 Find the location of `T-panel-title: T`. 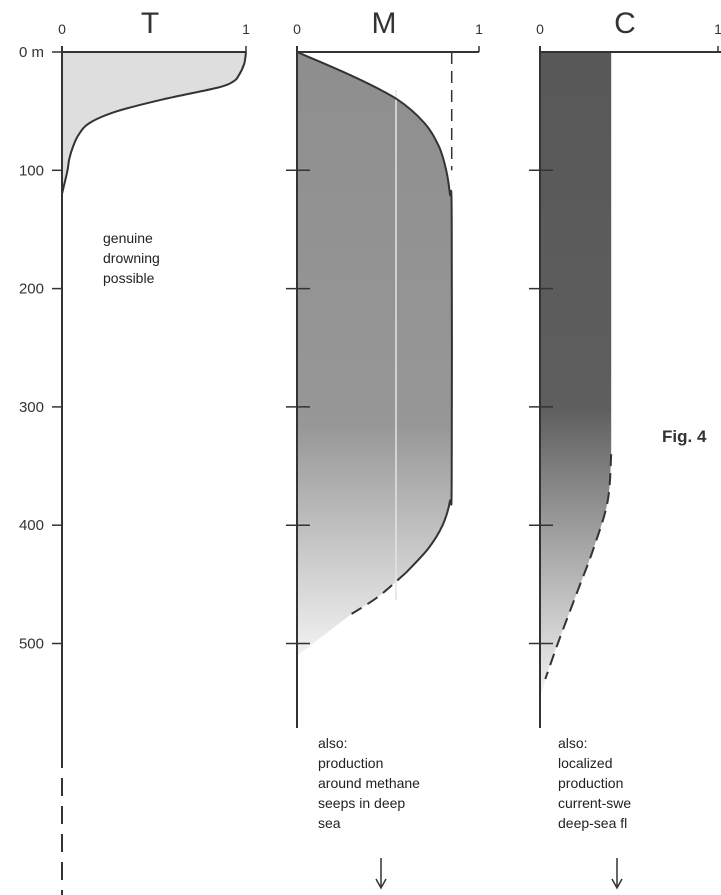

T-panel-title: T is located at coordinates (150, 23).